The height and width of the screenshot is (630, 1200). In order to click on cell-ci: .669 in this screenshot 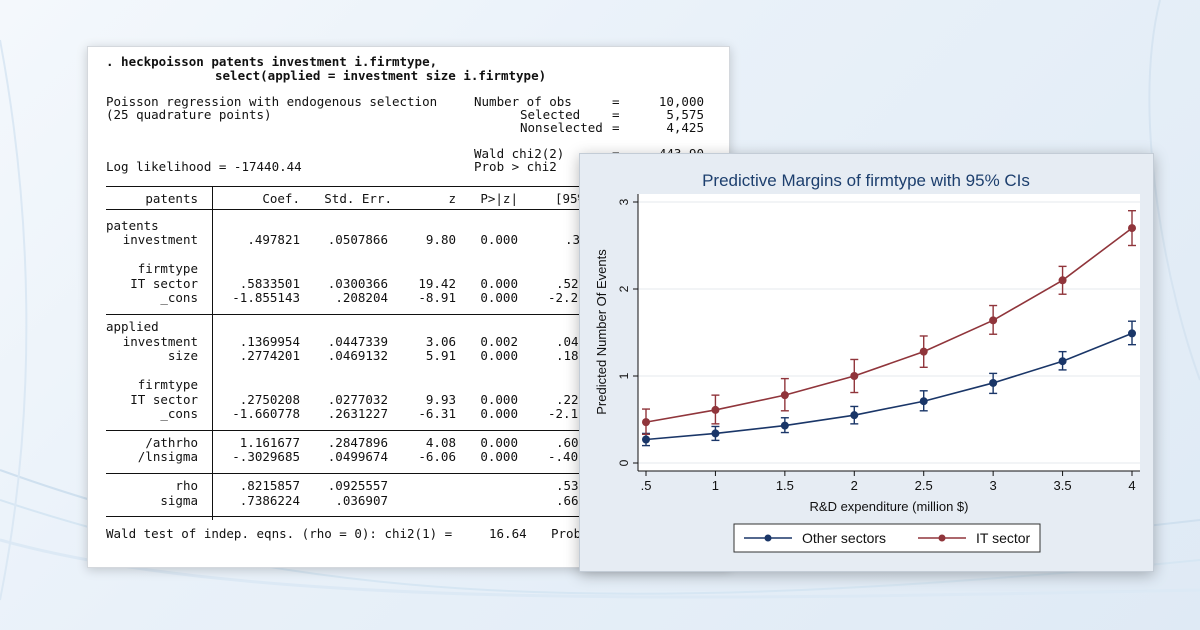, I will do `click(571, 500)`.